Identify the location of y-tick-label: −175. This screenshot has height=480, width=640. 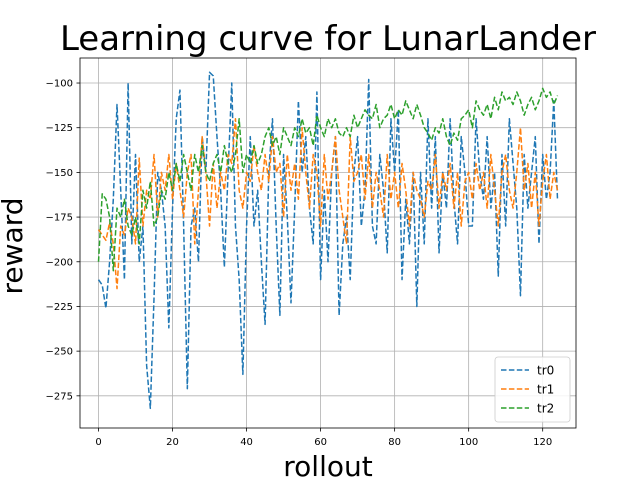
(59, 218).